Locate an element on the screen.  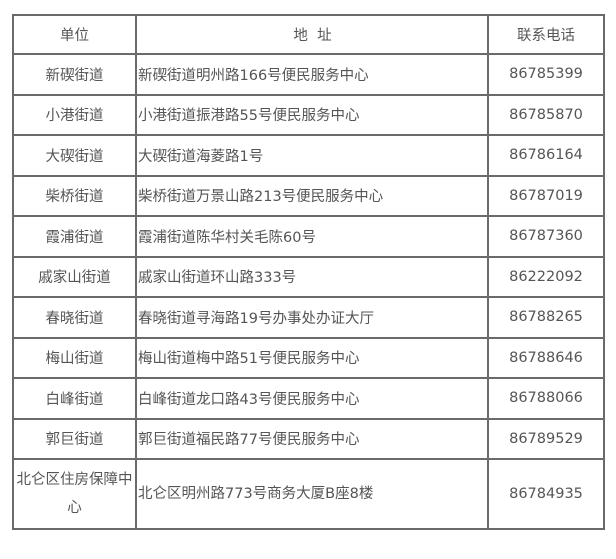
address-cell: 大碶街道海菱路1号 is located at coordinates (312, 155).